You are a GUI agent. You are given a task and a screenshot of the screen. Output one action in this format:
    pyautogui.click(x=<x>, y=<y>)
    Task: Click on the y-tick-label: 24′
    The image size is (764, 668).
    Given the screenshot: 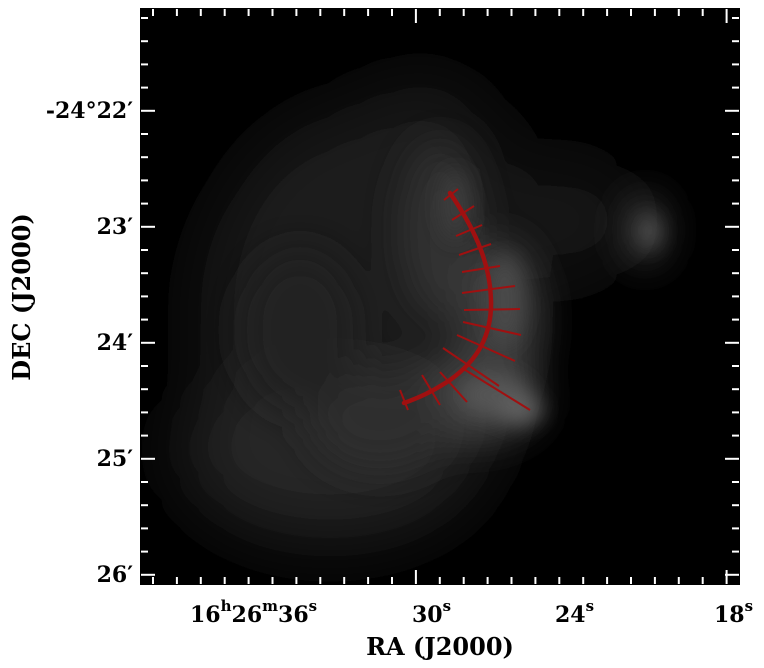 What is the action you would take?
    pyautogui.click(x=115, y=343)
    